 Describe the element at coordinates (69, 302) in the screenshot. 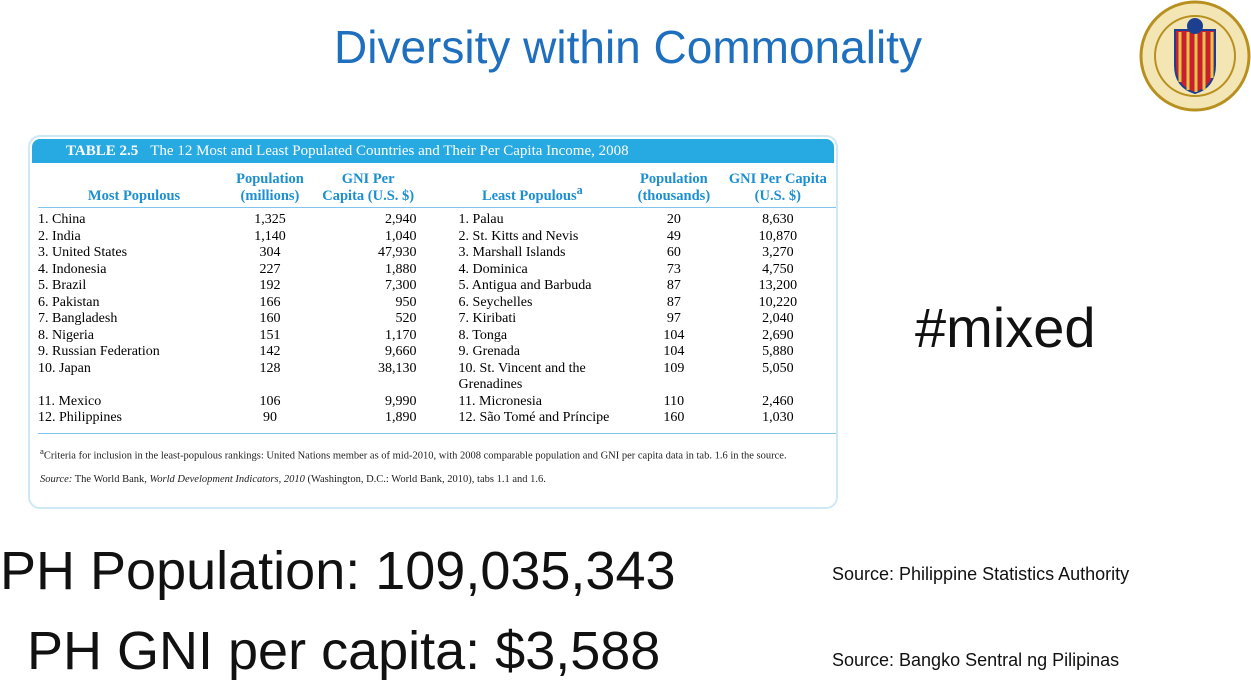

I see `table-cell: 6. Pakistan` at that location.